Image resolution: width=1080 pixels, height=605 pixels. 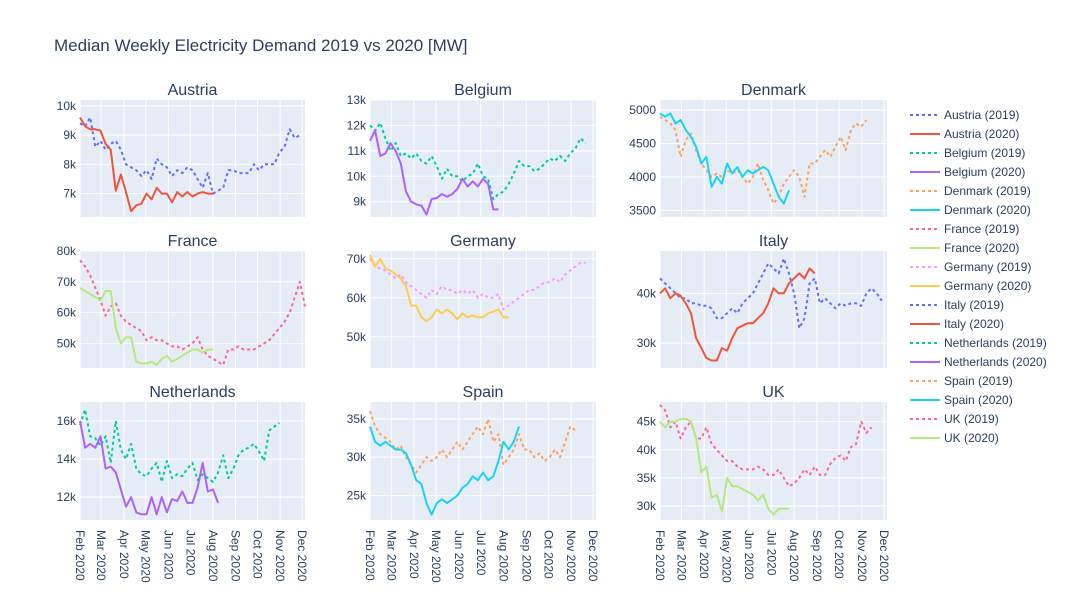 I want to click on y-tick-label: 25k, so click(x=357, y=495).